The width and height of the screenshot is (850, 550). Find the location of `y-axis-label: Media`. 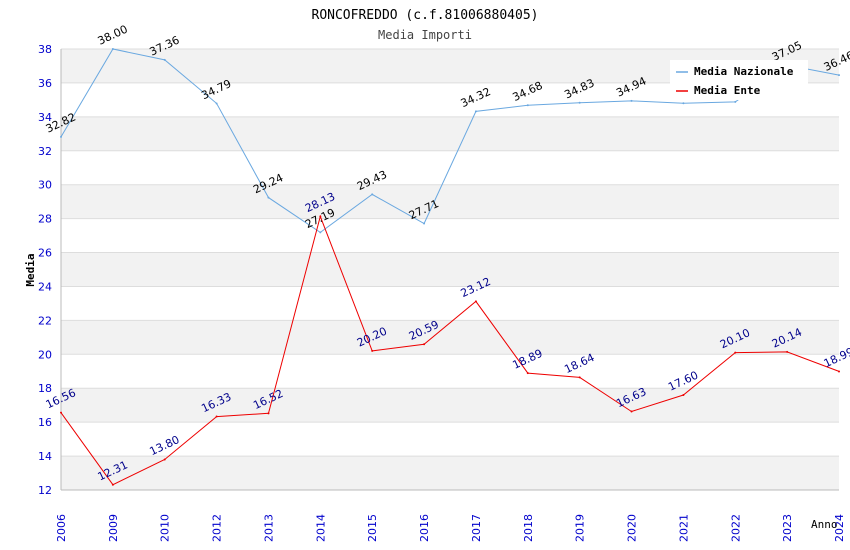

y-axis-label: Media is located at coordinates (30, 269).